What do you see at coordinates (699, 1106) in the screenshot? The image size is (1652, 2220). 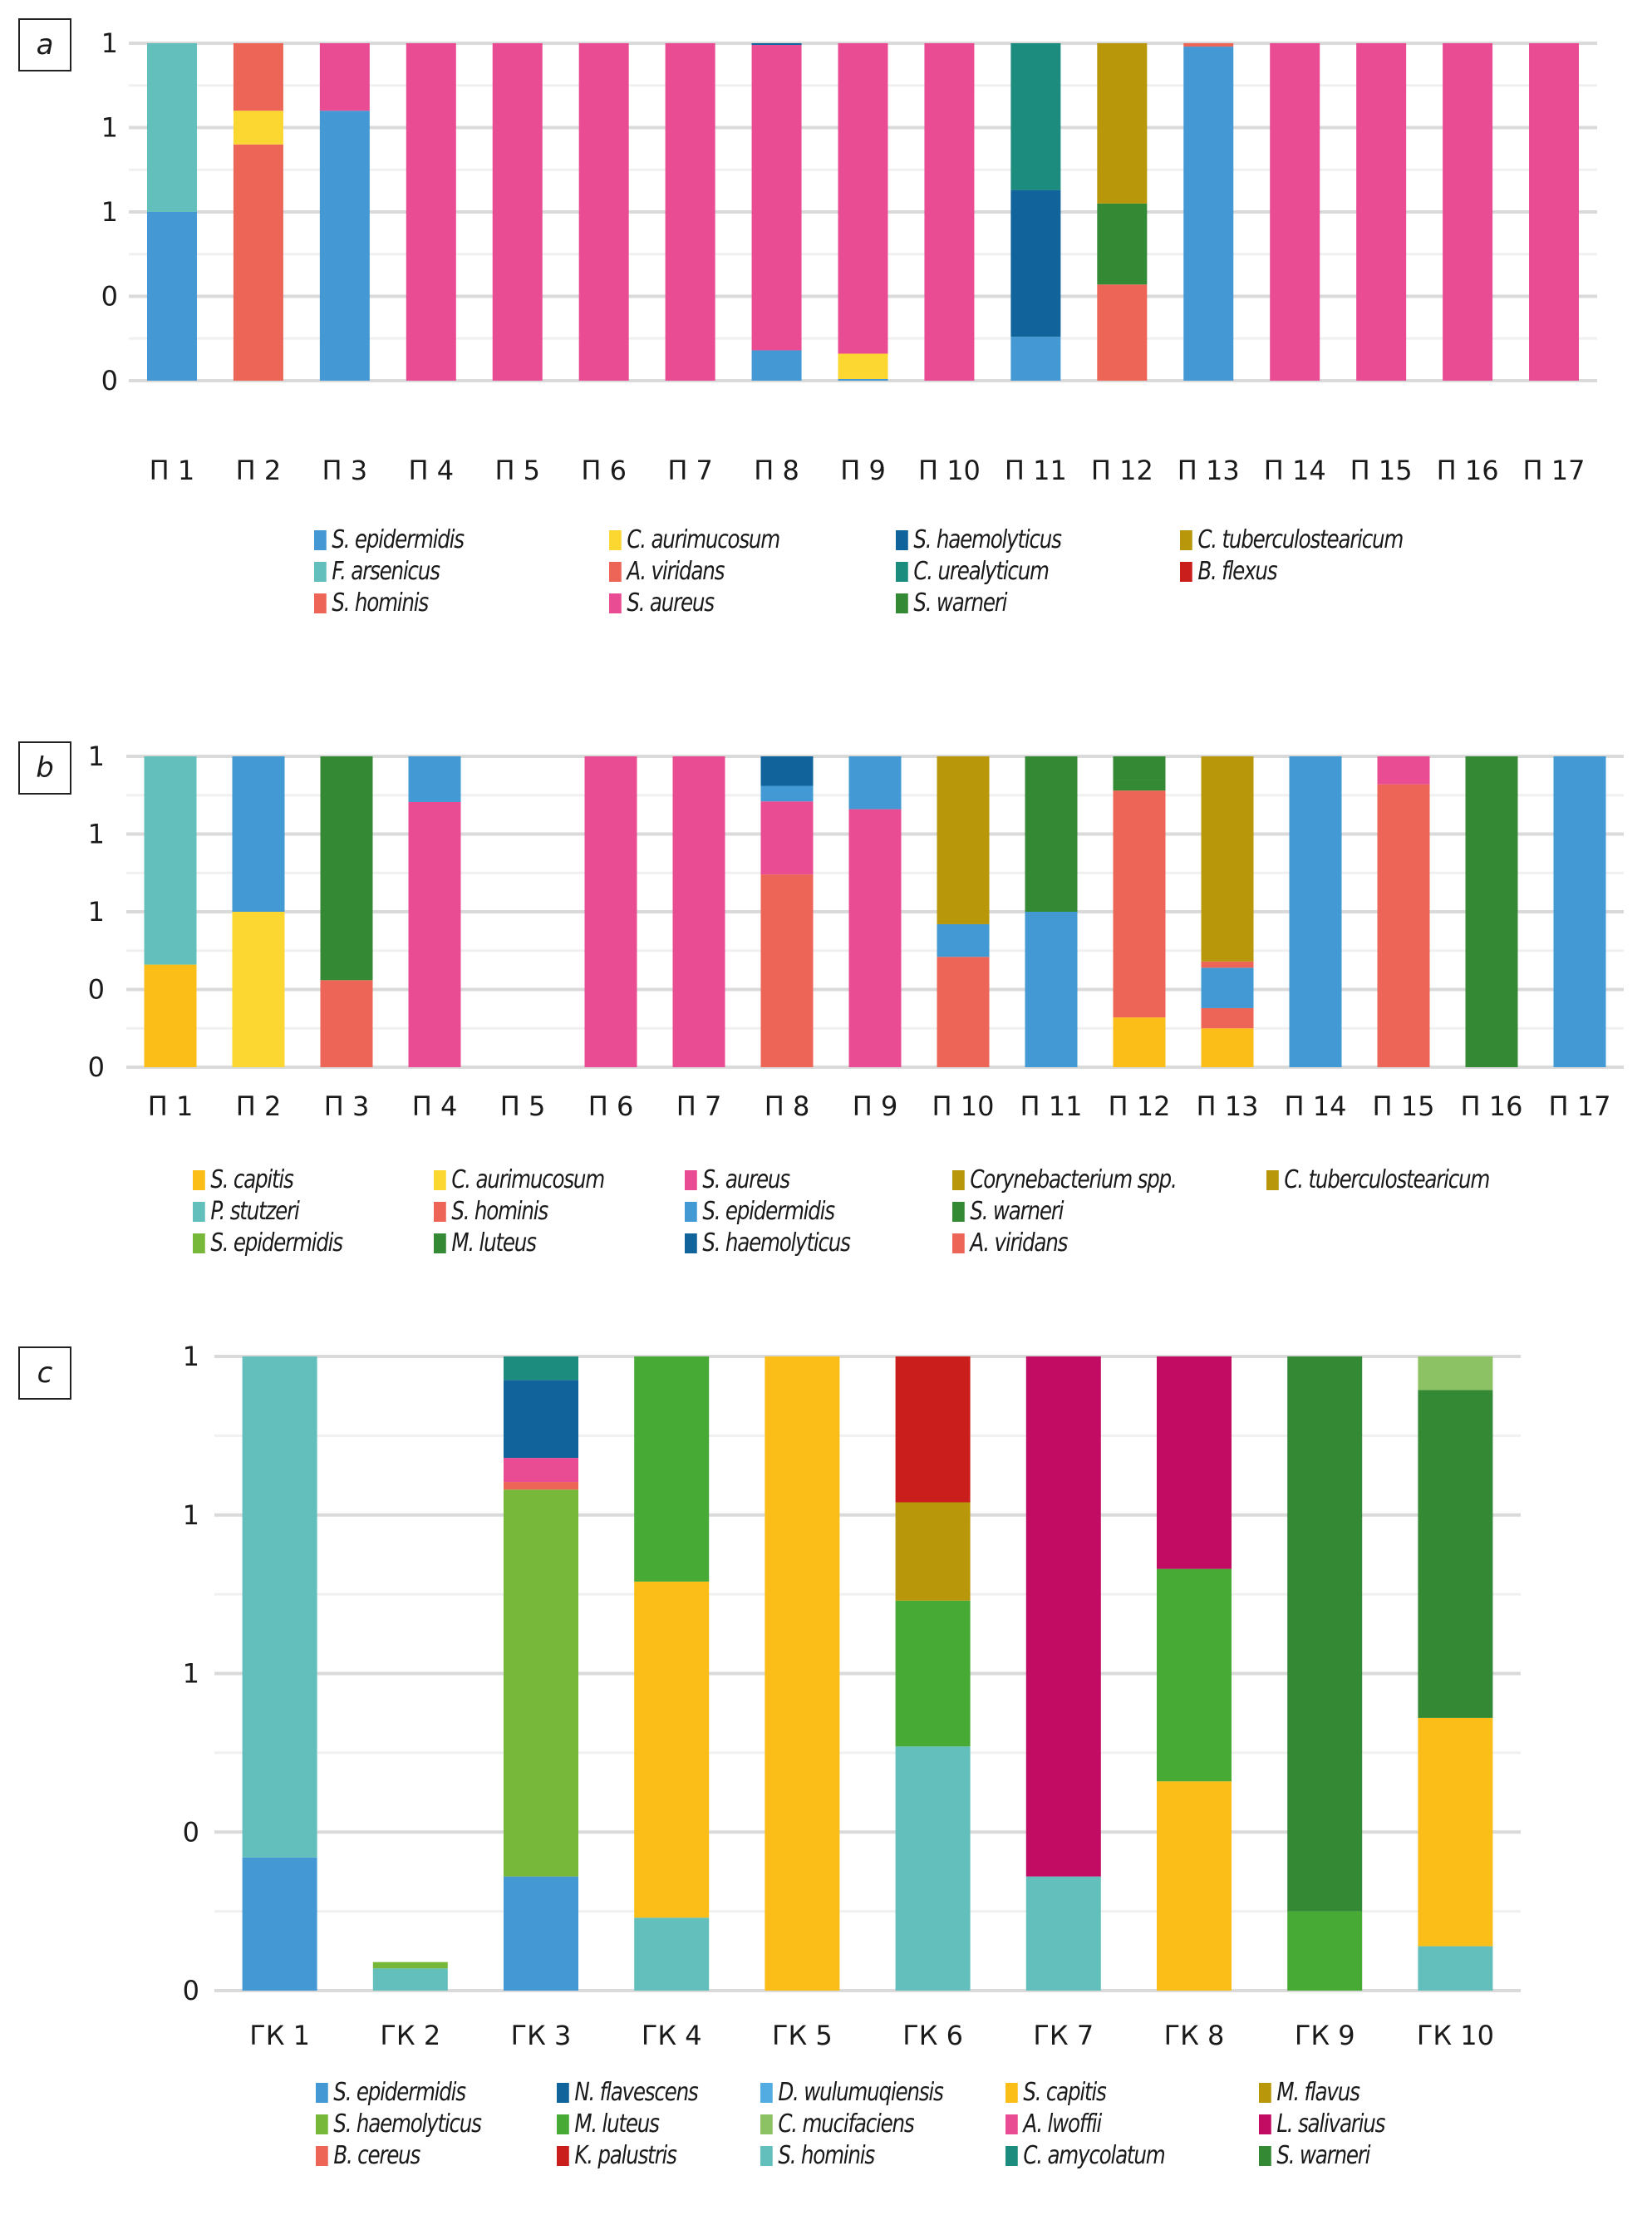 I see `x-tick-label: П 7` at bounding box center [699, 1106].